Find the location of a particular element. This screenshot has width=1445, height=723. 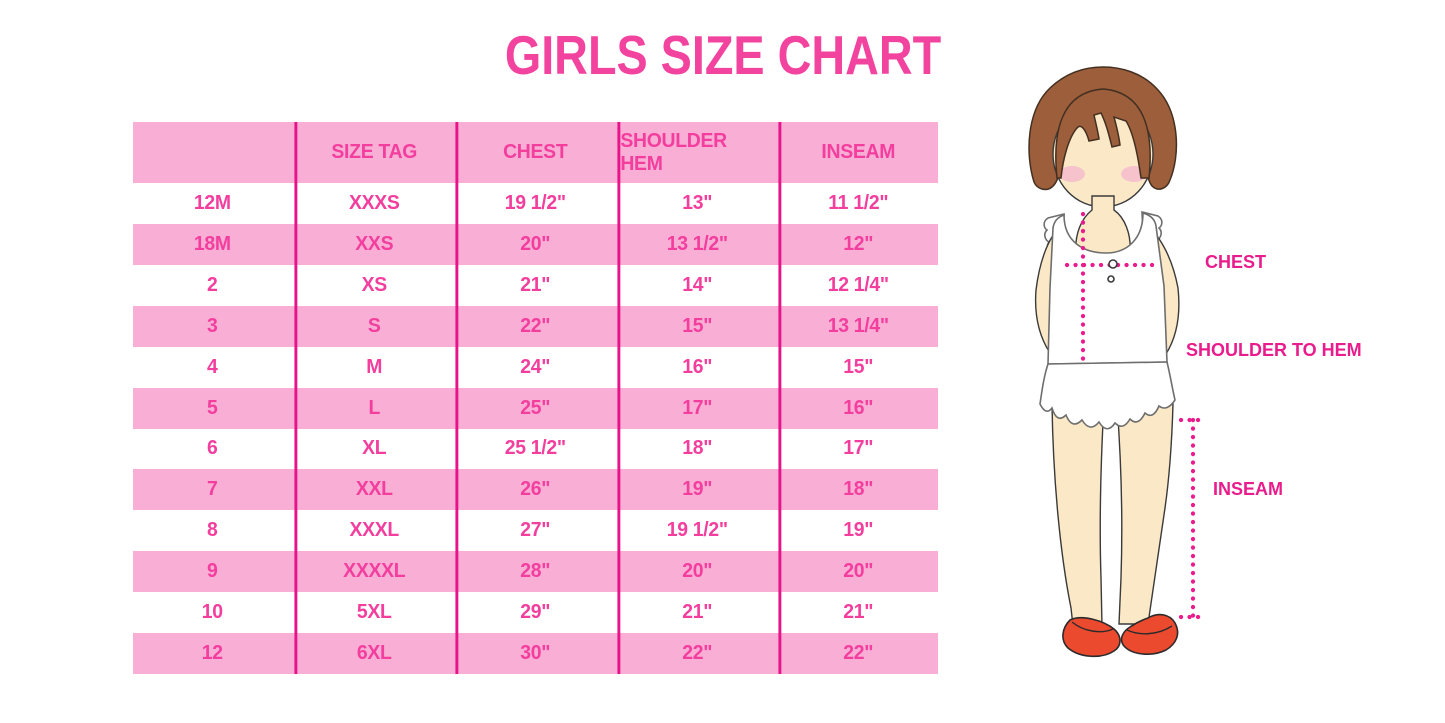

header-row: SIZE TAG CHEST SHOULDER HEM INSEAM is located at coordinates (535, 152).